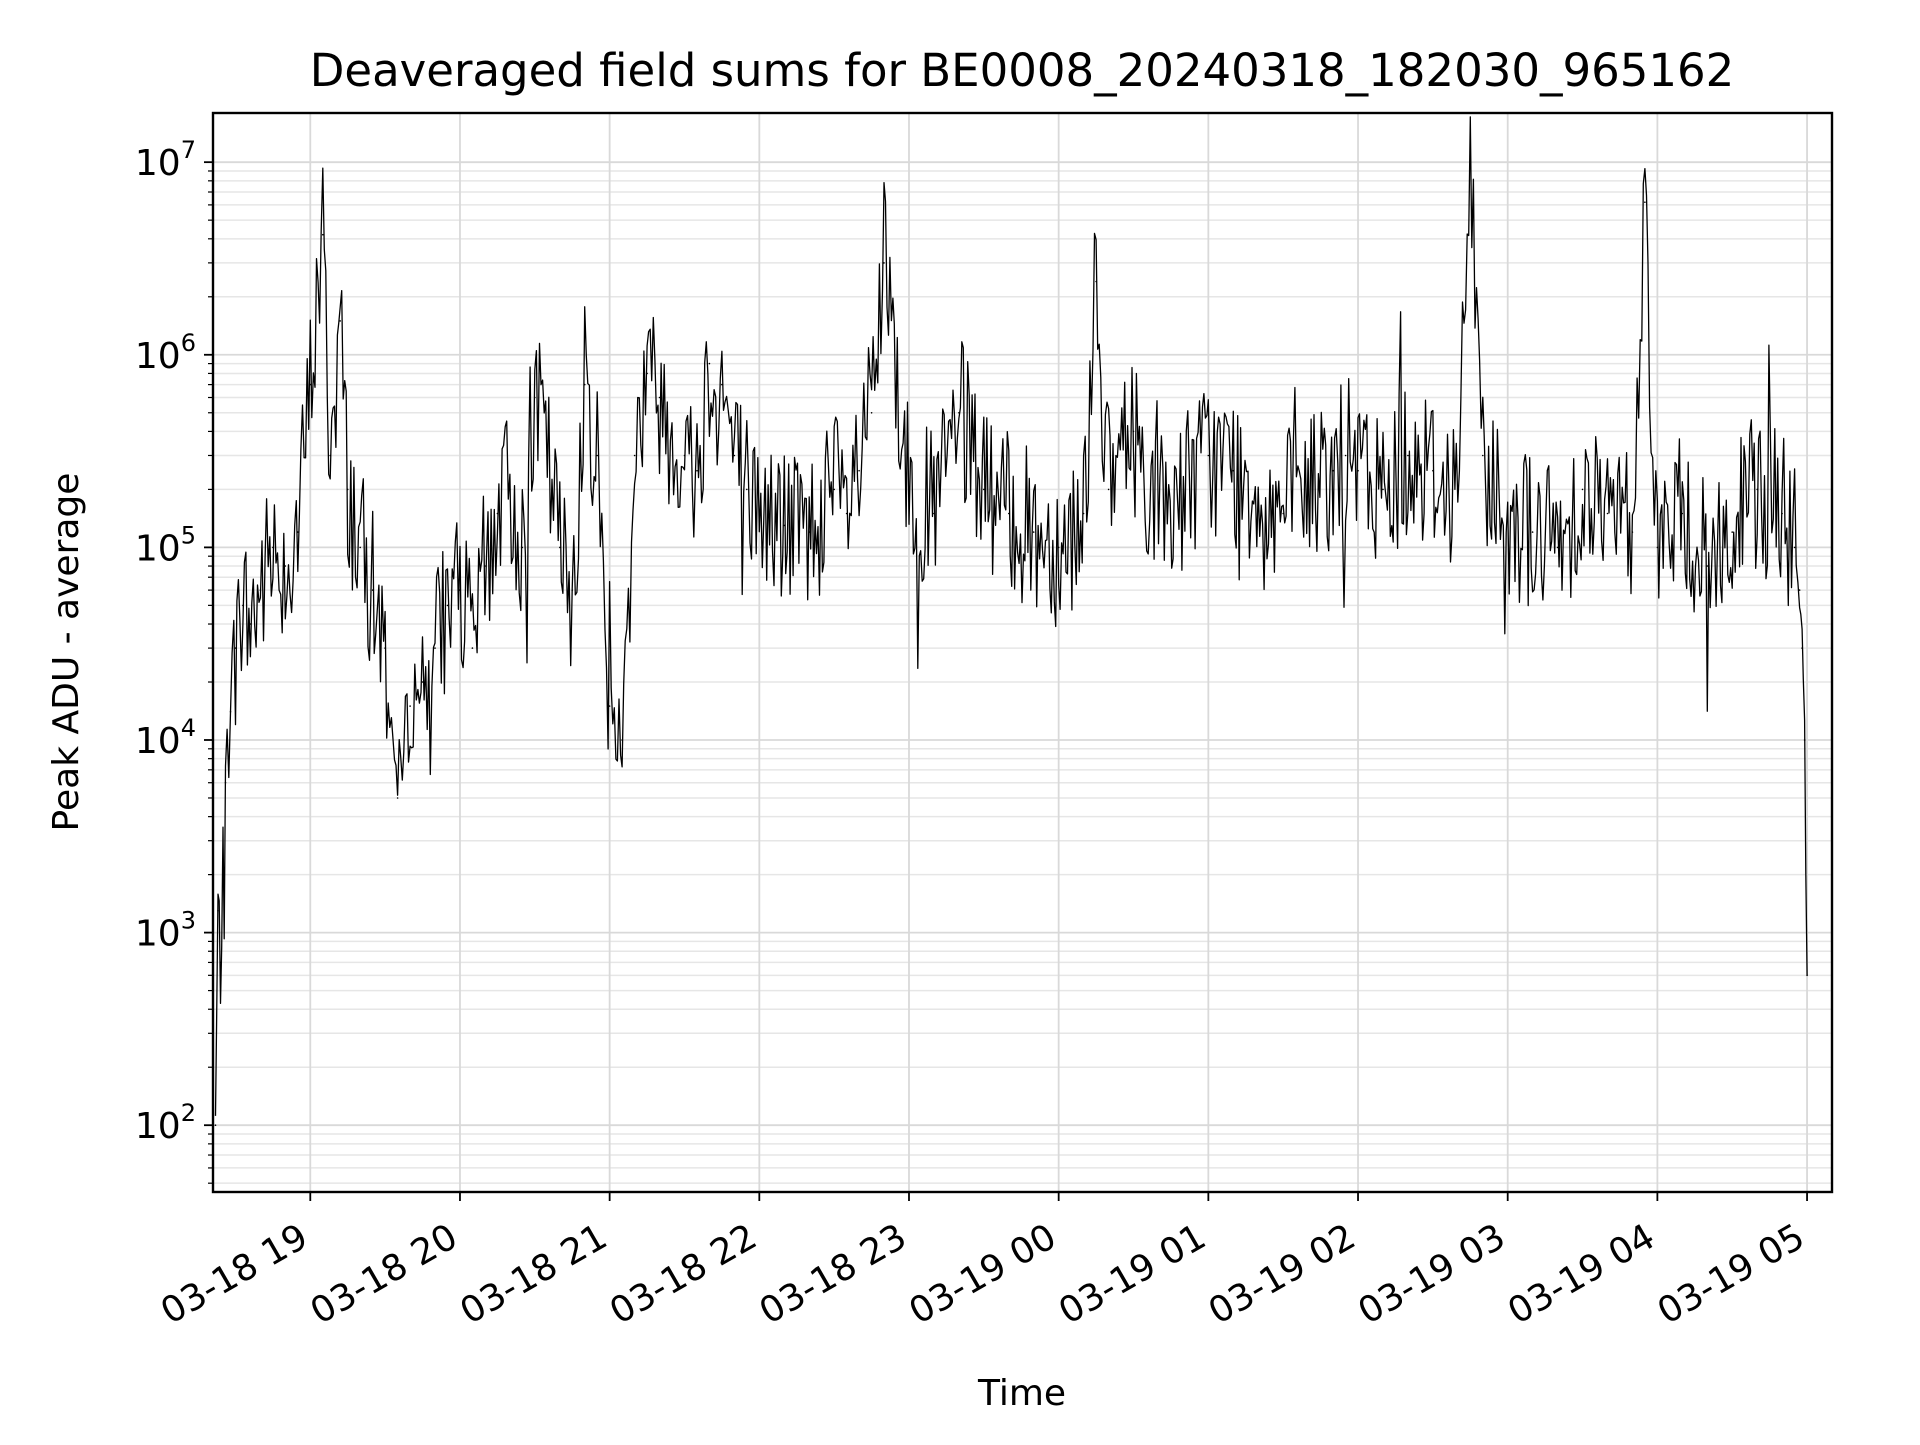  I want to click on y-tick-exponent: 4, so click(188, 728).